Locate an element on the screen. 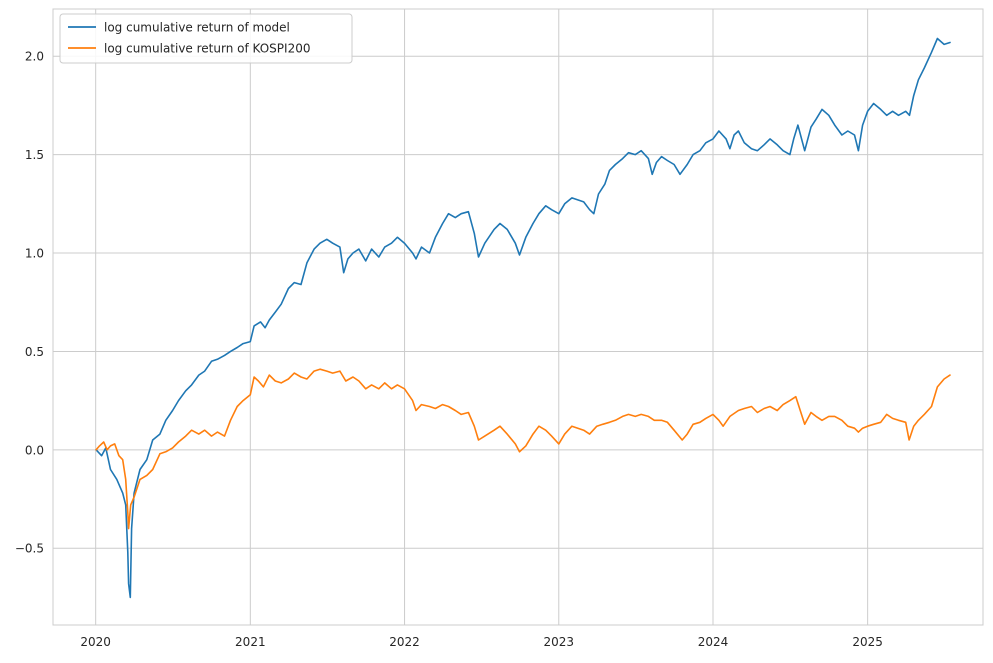 Image resolution: width=993 pixels, height=663 pixels. y-tick-label: 0.5 is located at coordinates (34, 352).